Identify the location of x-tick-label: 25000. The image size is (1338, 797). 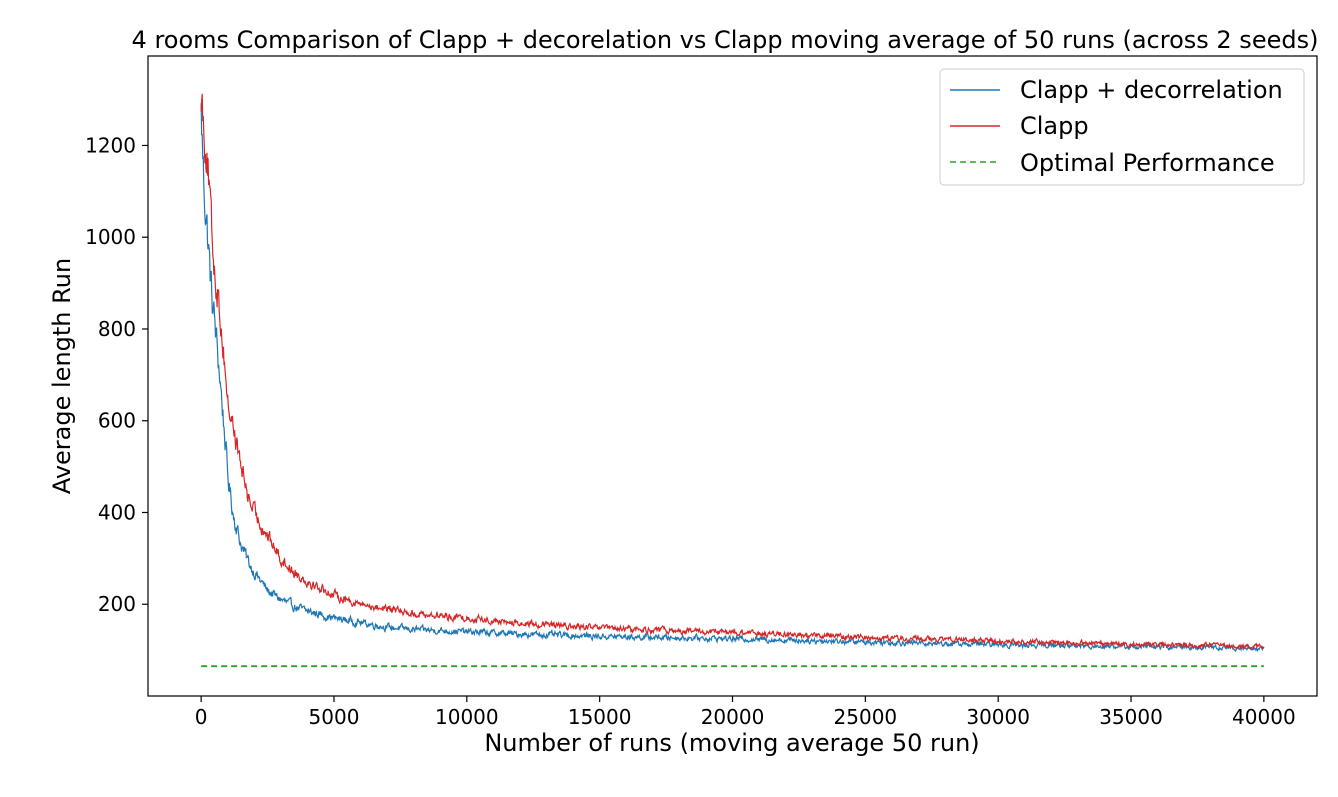
(866, 717).